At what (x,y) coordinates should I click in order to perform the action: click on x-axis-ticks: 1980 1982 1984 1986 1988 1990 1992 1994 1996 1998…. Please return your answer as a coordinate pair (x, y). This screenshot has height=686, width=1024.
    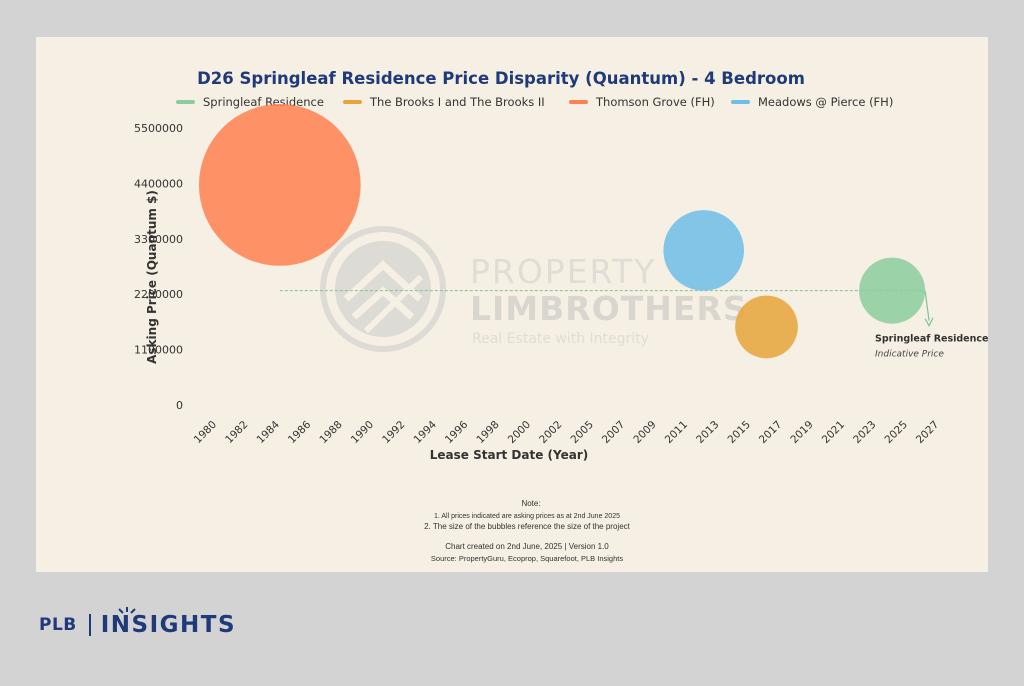
    Looking at the image, I should click on (567, 432).